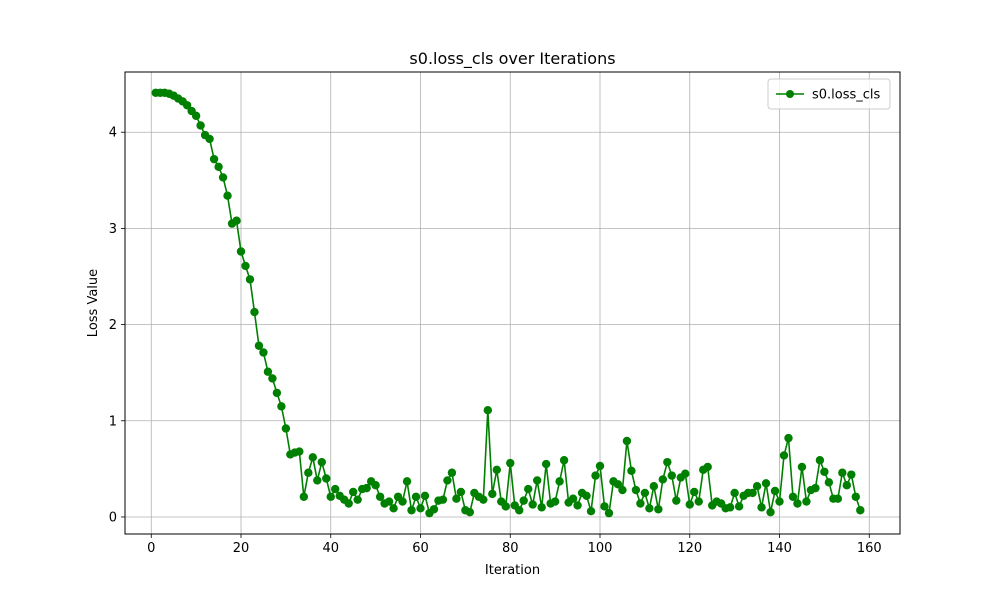  What do you see at coordinates (113, 229) in the screenshot?
I see `y-tick-label: 3` at bounding box center [113, 229].